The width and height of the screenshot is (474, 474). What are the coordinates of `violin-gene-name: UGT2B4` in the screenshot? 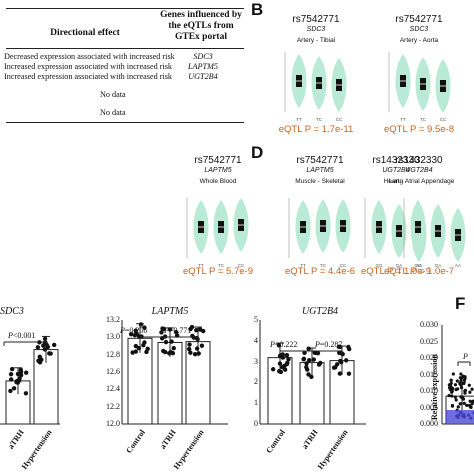 It's located at (396, 170).